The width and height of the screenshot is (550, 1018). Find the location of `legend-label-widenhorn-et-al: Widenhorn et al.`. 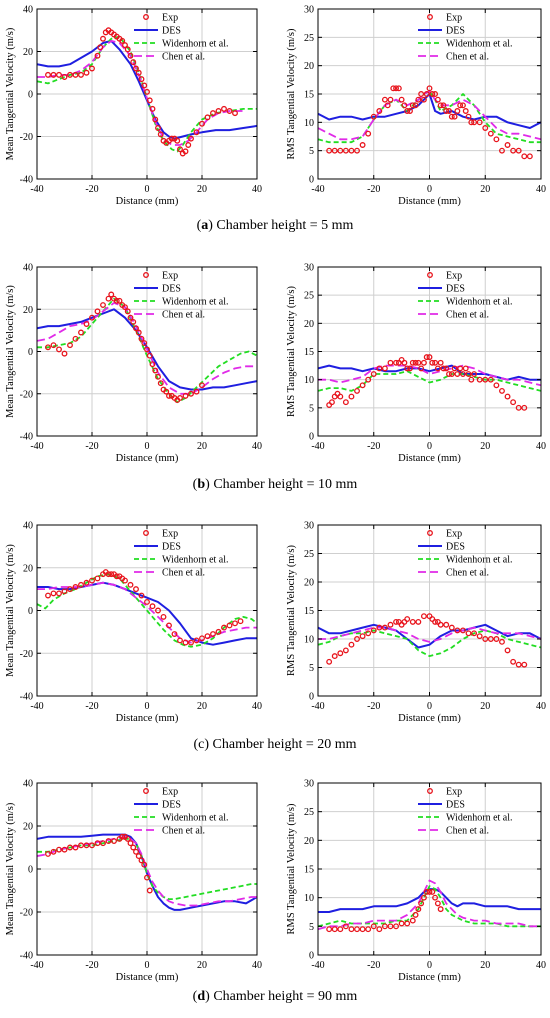

legend-label-widenhorn-et-al: Widenhorn et al. is located at coordinates (479, 302).